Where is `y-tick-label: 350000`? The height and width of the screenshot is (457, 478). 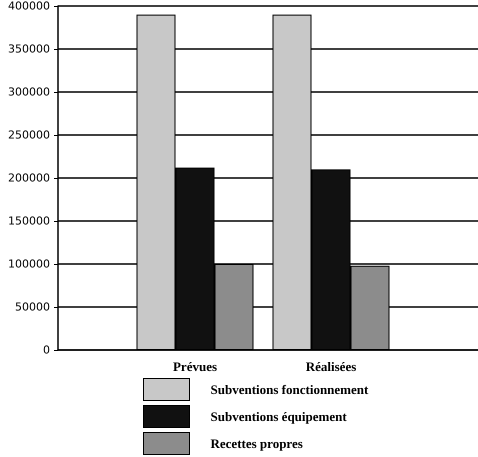
y-tick-label: 350000 is located at coordinates (29, 49).